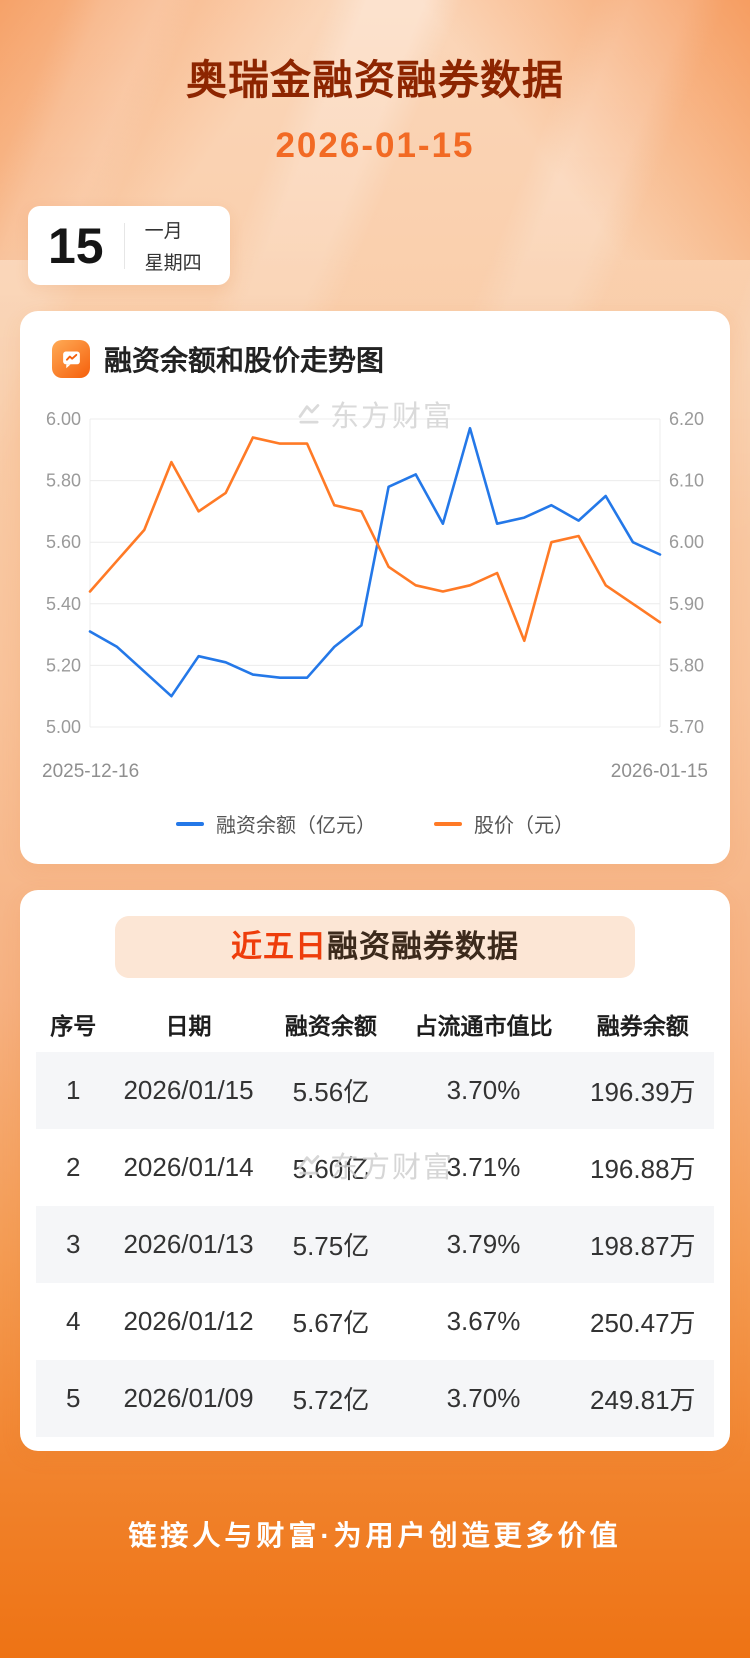  I want to click on table-cell: 4, so click(73, 1321).